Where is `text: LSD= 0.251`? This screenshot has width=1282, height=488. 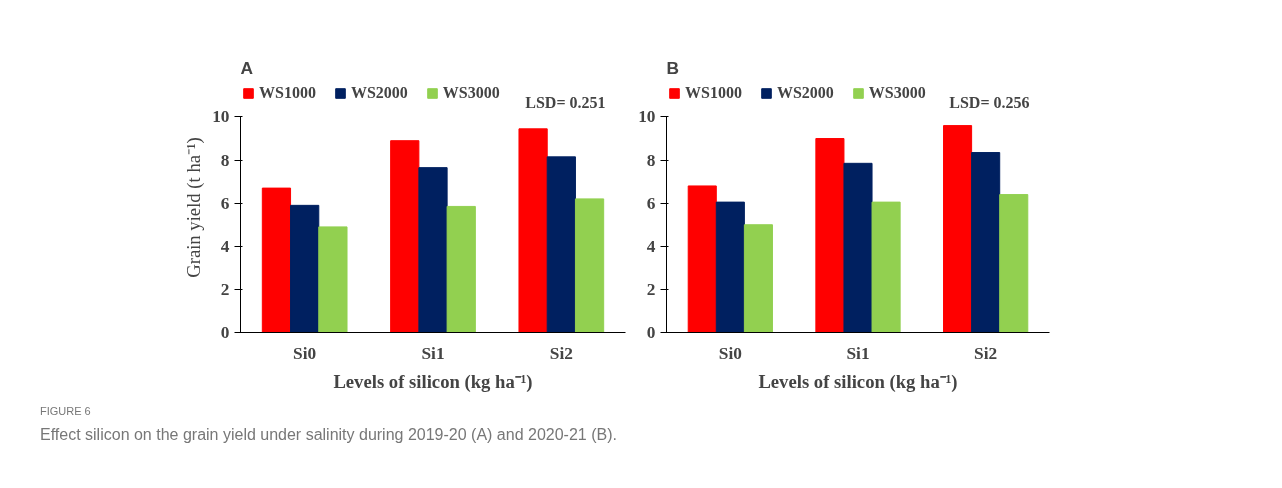 text: LSD= 0.251 is located at coordinates (565, 102).